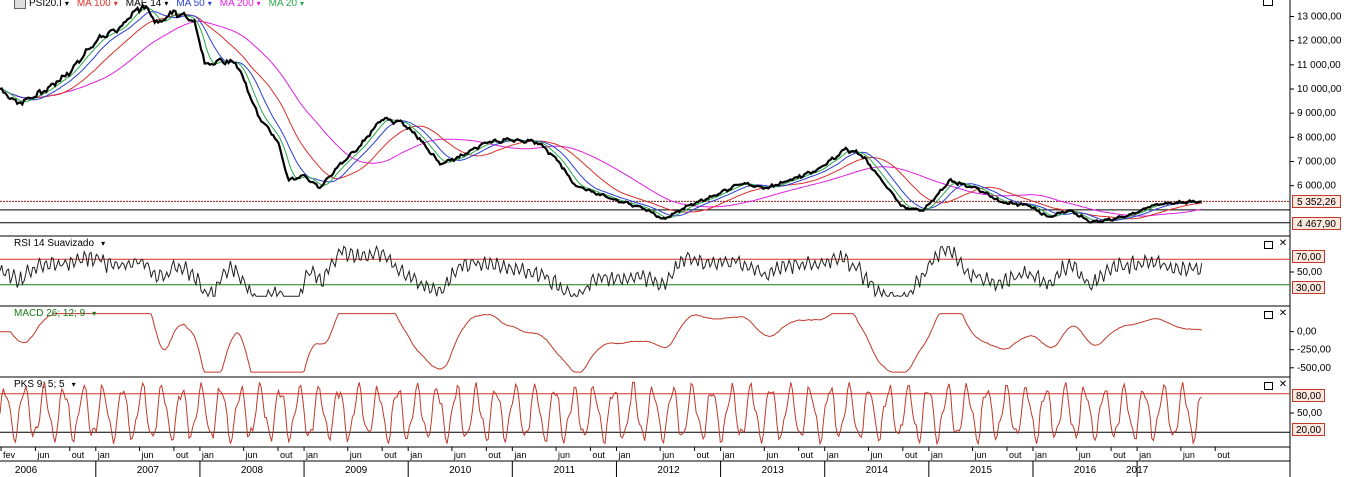 Image resolution: width=1354 pixels, height=477 pixels. What do you see at coordinates (20, 4) in the screenshot?
I see `legend-icon` at bounding box center [20, 4].